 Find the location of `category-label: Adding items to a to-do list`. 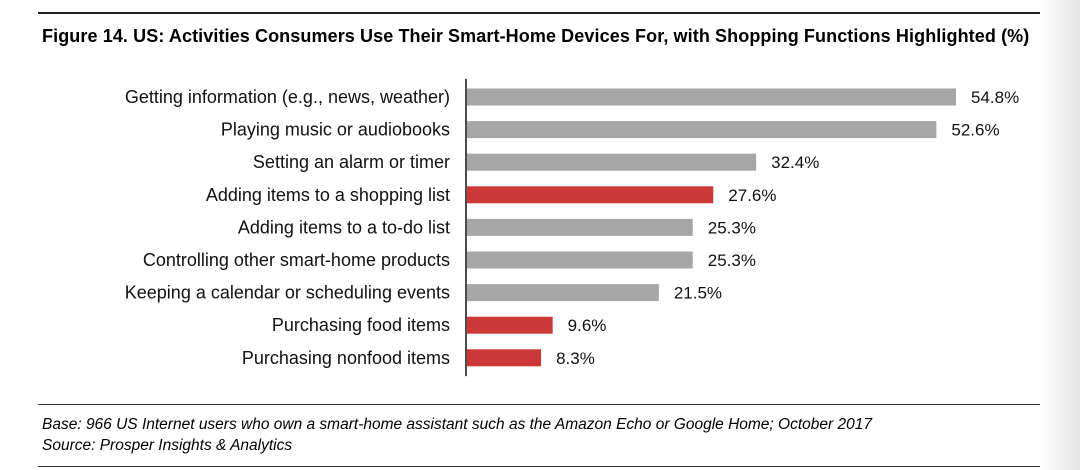

category-label: Adding items to a to-do list is located at coordinates (344, 227).